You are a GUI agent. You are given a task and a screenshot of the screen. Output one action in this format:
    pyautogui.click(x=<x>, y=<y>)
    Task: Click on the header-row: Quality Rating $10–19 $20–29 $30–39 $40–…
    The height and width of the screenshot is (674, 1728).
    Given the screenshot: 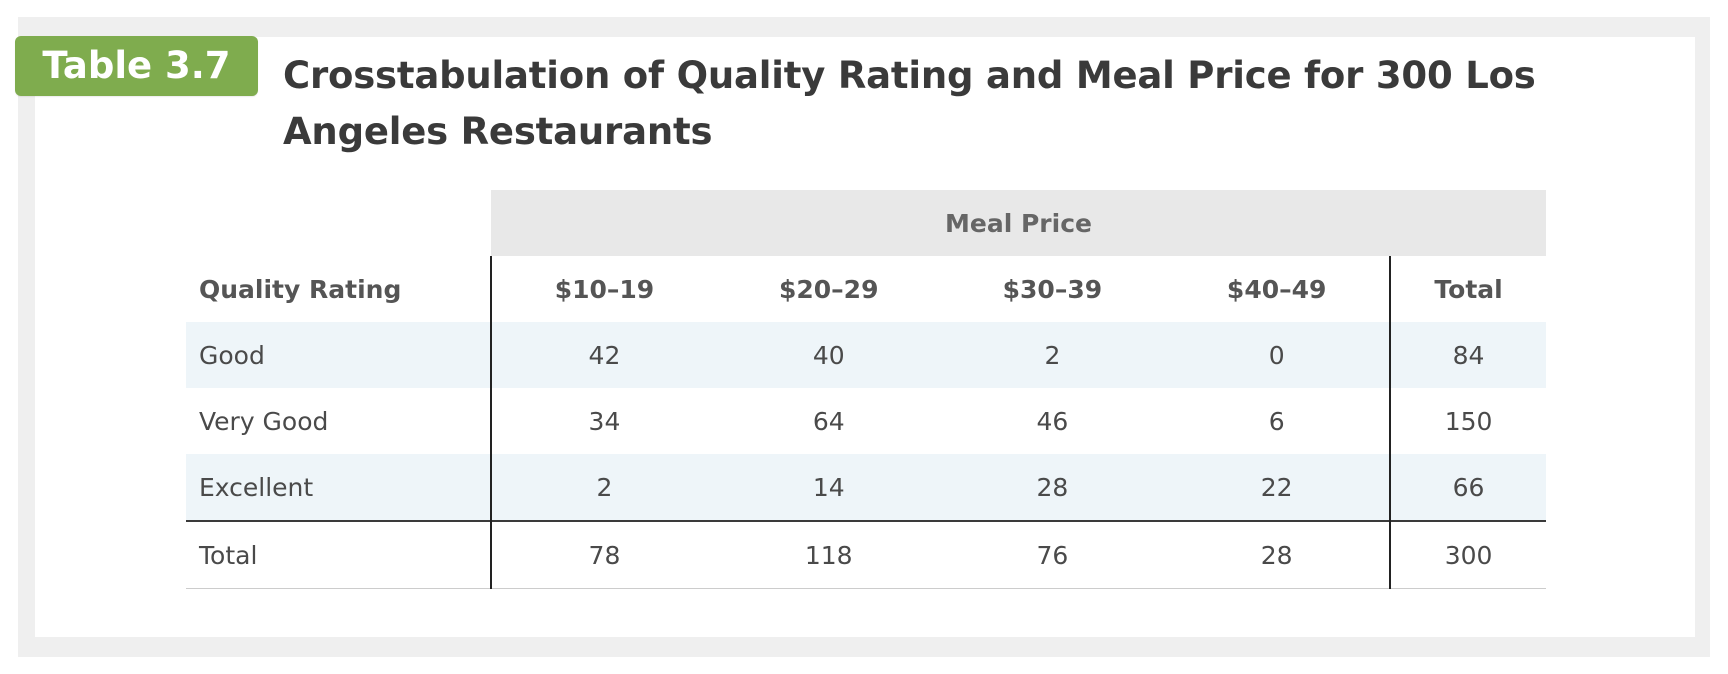 What is the action you would take?
    pyautogui.click(x=866, y=289)
    